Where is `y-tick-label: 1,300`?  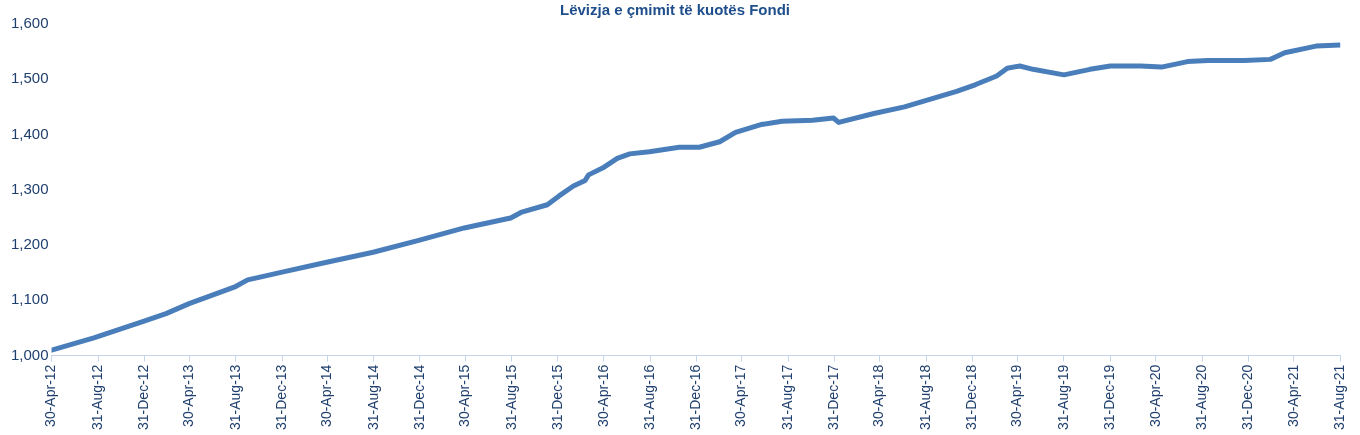 y-tick-label: 1,300 is located at coordinates (29, 188).